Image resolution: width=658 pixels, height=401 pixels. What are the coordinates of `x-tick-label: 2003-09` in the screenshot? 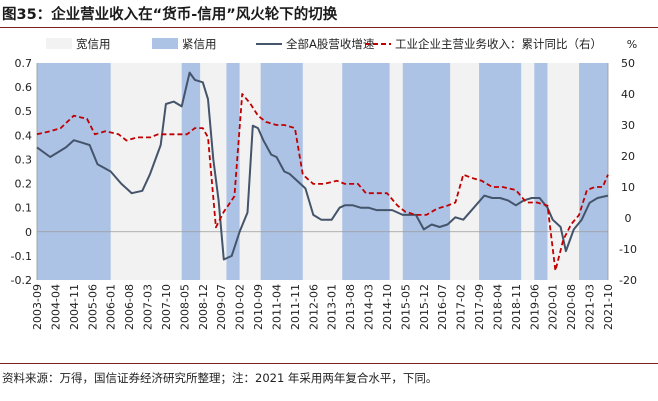 It's located at (37, 307).